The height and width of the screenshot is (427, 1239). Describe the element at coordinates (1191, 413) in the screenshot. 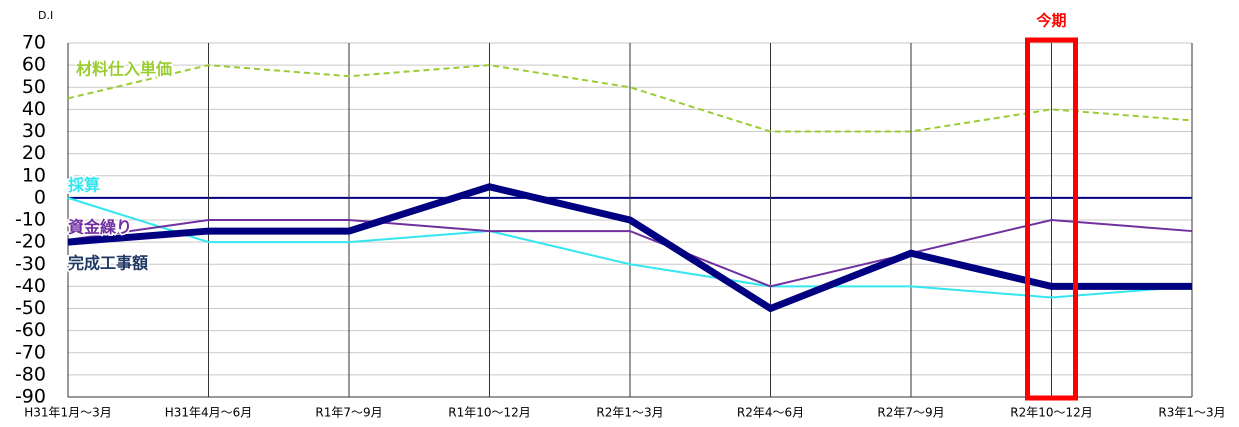

I see `x-tick-label: R3年1～3月` at that location.